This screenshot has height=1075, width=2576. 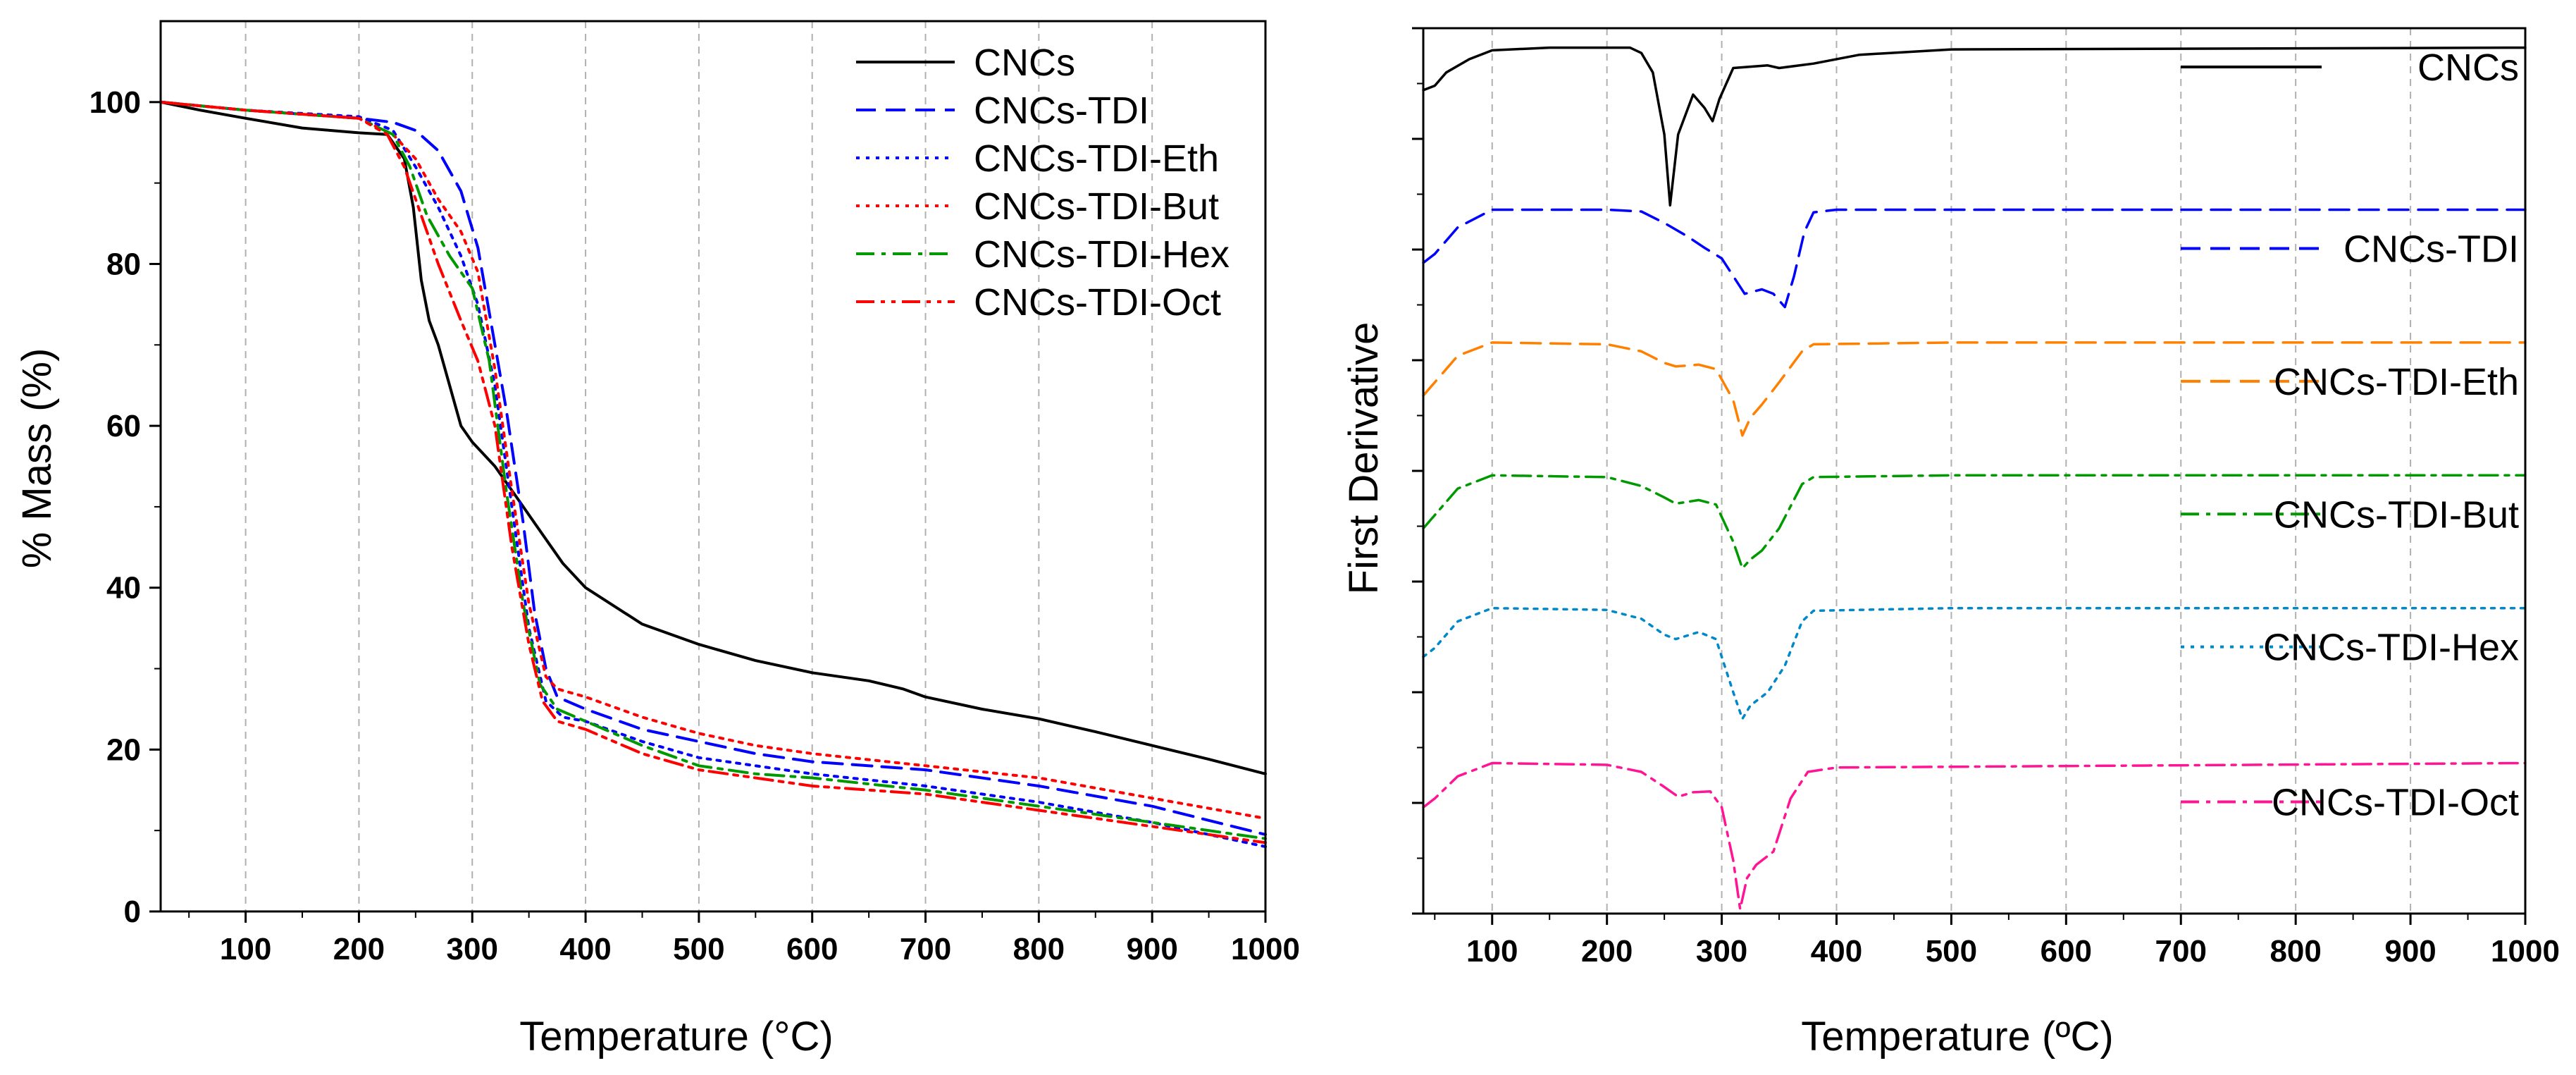 What do you see at coordinates (1957, 1036) in the screenshot?
I see `dtg-x-axis-title: Temperature (ºC)` at bounding box center [1957, 1036].